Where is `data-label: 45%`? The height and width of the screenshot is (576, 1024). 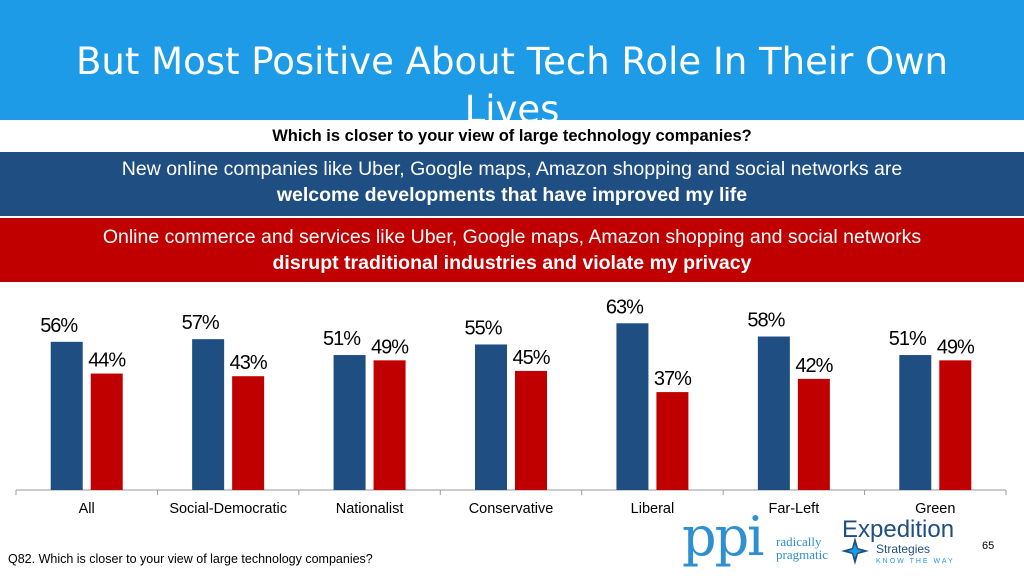
data-label: 45% is located at coordinates (531, 358).